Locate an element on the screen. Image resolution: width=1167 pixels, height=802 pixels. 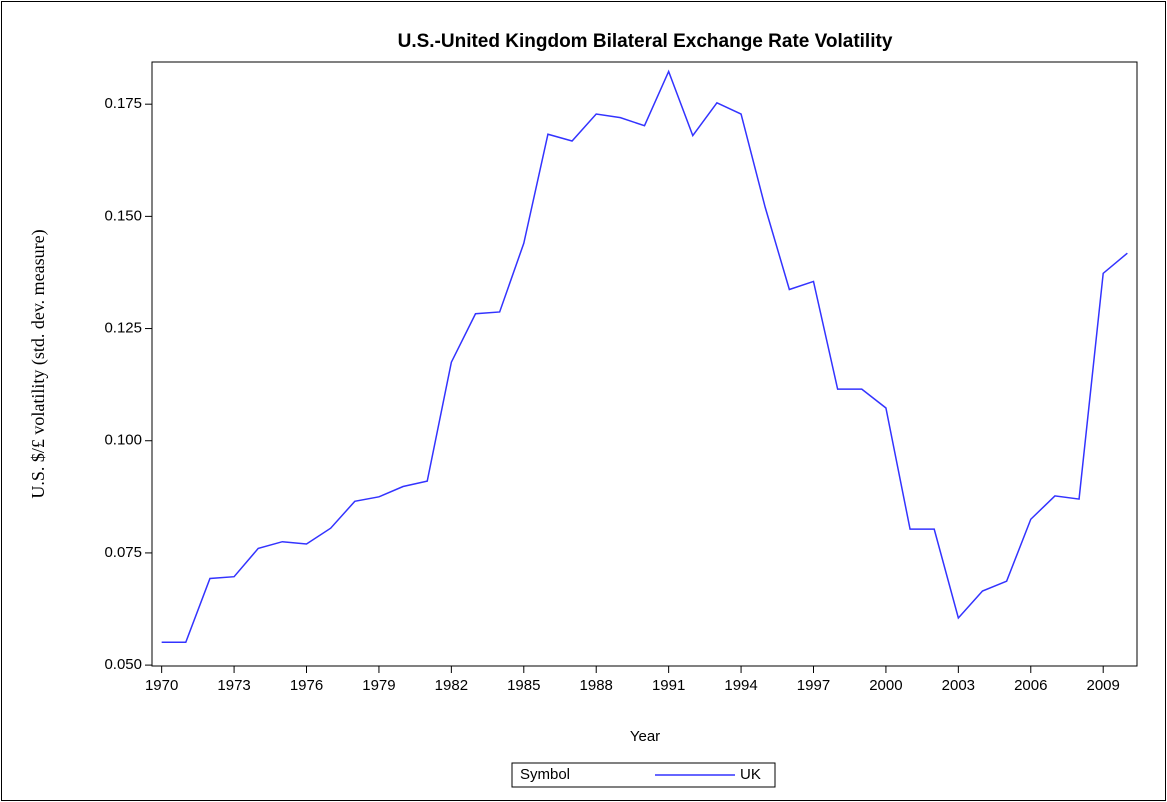
x-tick-label: 1991 is located at coordinates (668, 685).